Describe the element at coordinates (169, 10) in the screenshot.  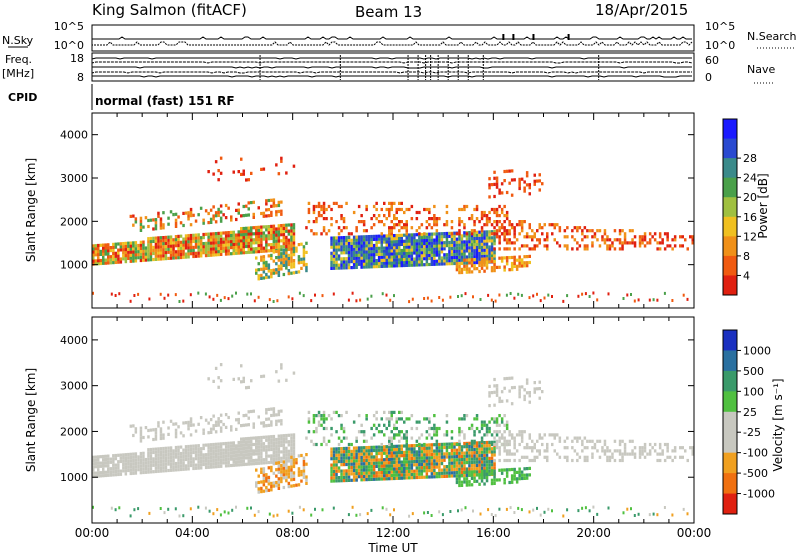
I see `station-title: King Salmon (fitACF)` at that location.